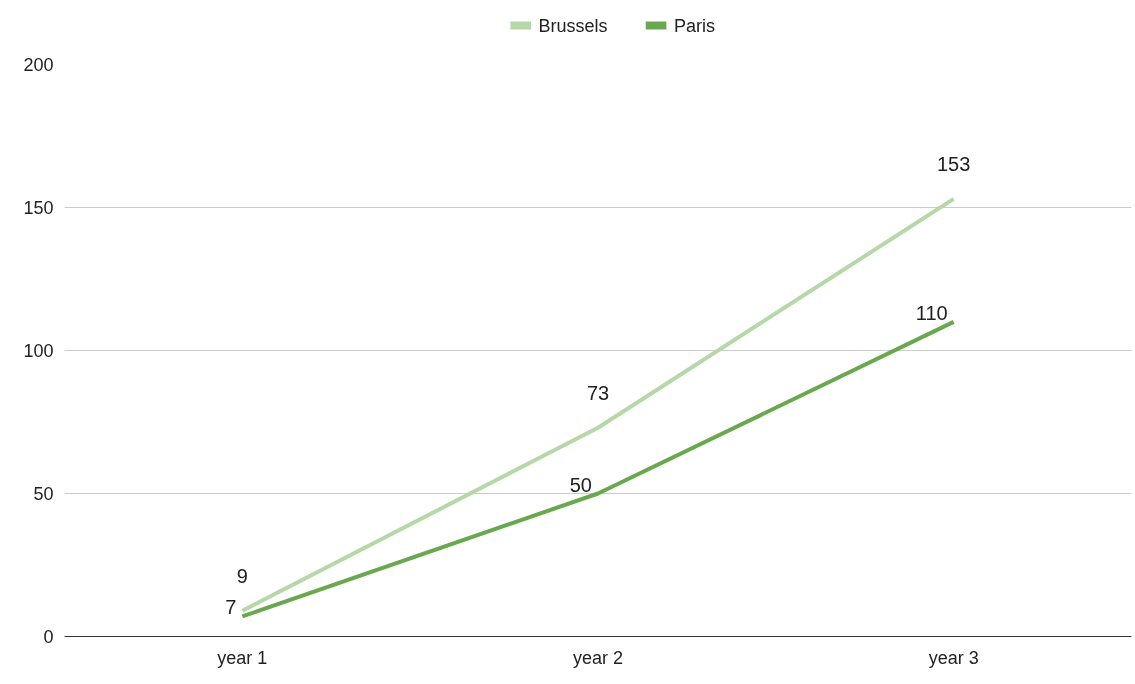 The width and height of the screenshot is (1135, 684). What do you see at coordinates (694, 25) in the screenshot?
I see `legend-label: Paris` at bounding box center [694, 25].